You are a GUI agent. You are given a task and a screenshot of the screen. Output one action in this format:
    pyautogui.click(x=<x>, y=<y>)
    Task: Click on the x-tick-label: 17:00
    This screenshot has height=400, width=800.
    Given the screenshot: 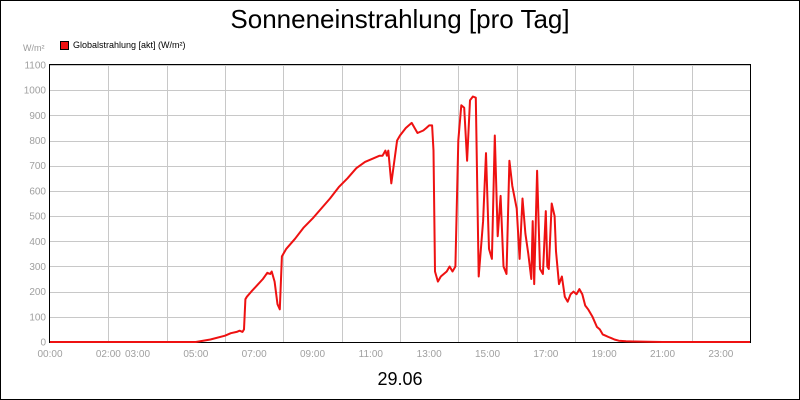 What is the action you would take?
    pyautogui.click(x=545, y=354)
    